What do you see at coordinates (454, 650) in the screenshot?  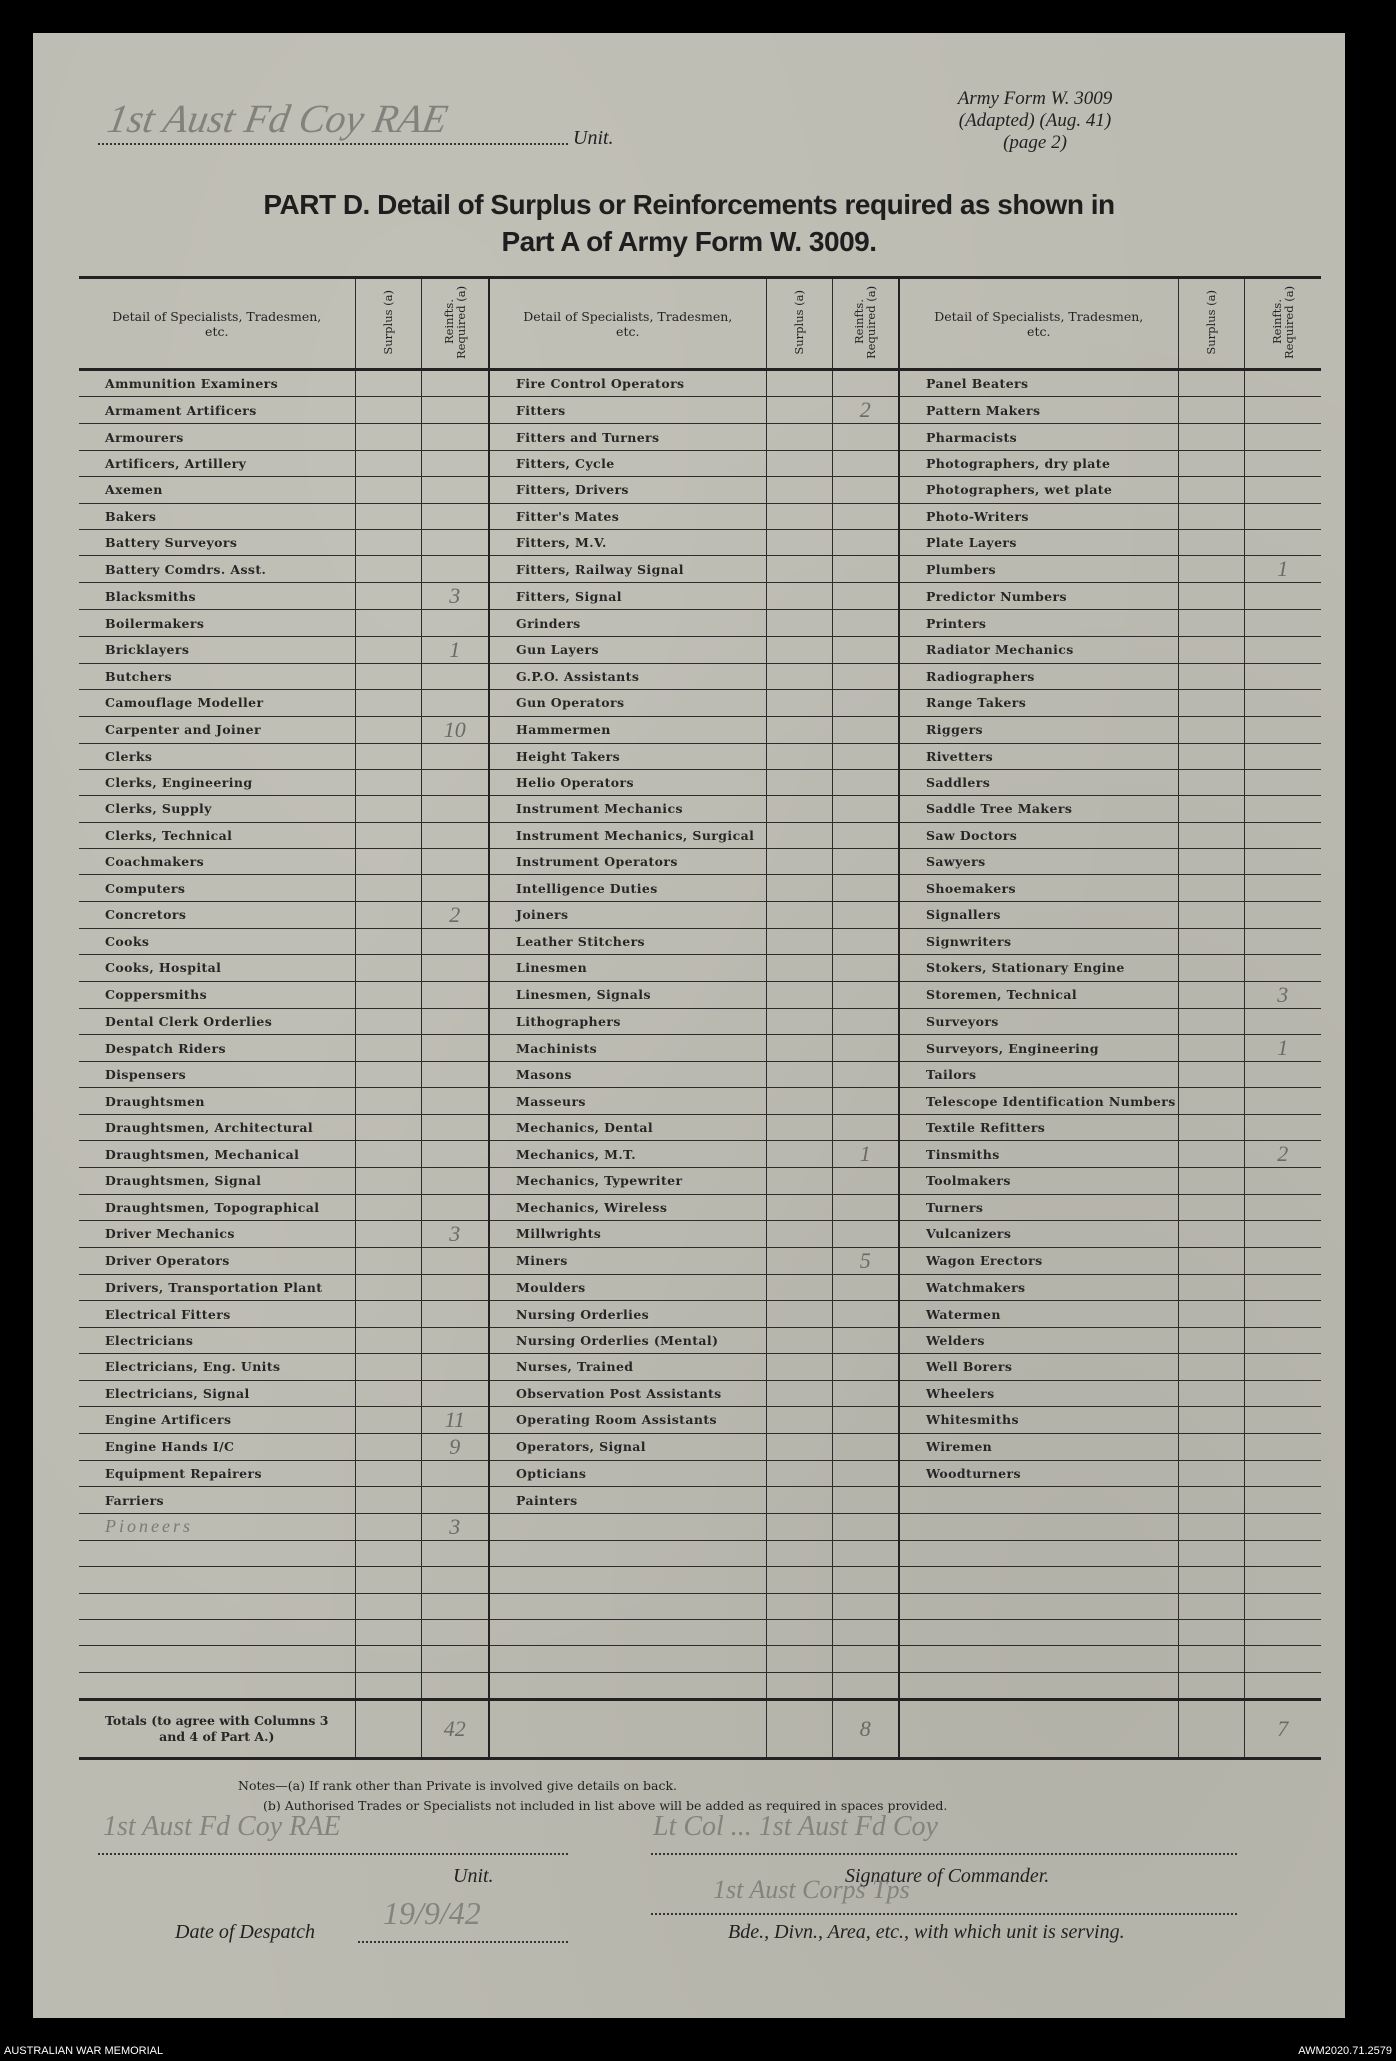 I see `reinforcements-cell: 1` at bounding box center [454, 650].